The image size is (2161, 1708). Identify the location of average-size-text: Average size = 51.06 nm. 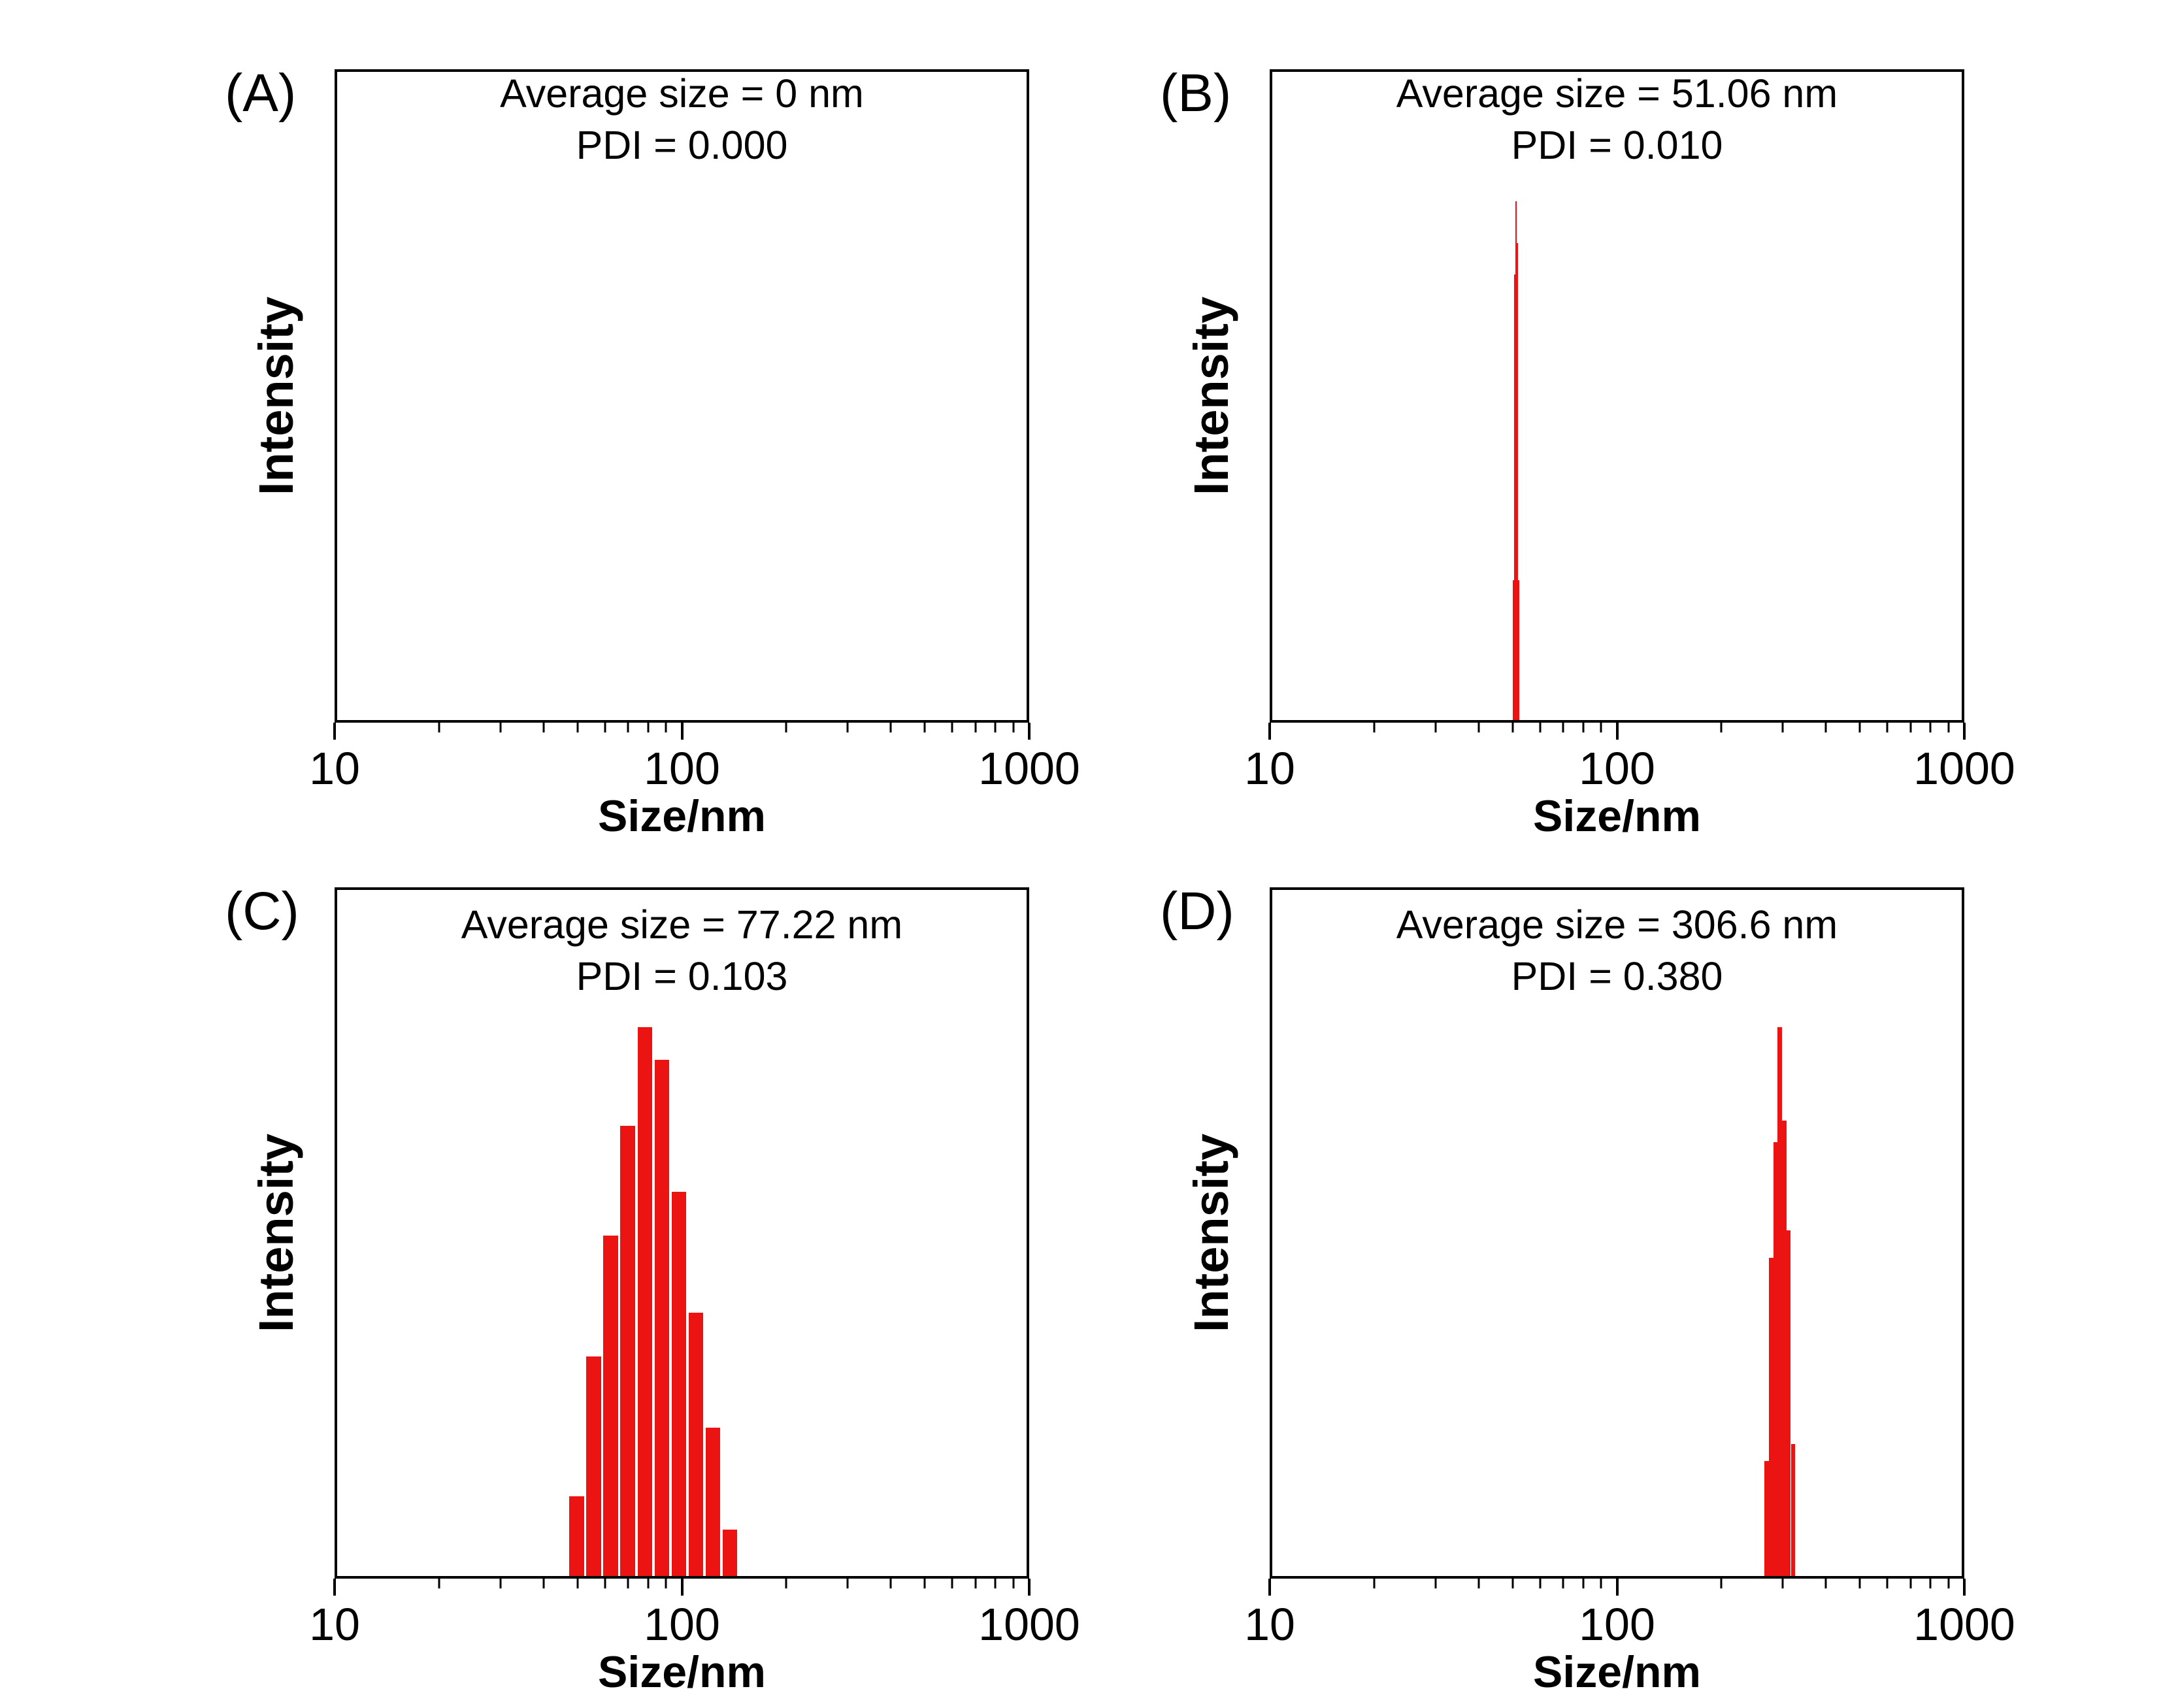
(1617, 93).